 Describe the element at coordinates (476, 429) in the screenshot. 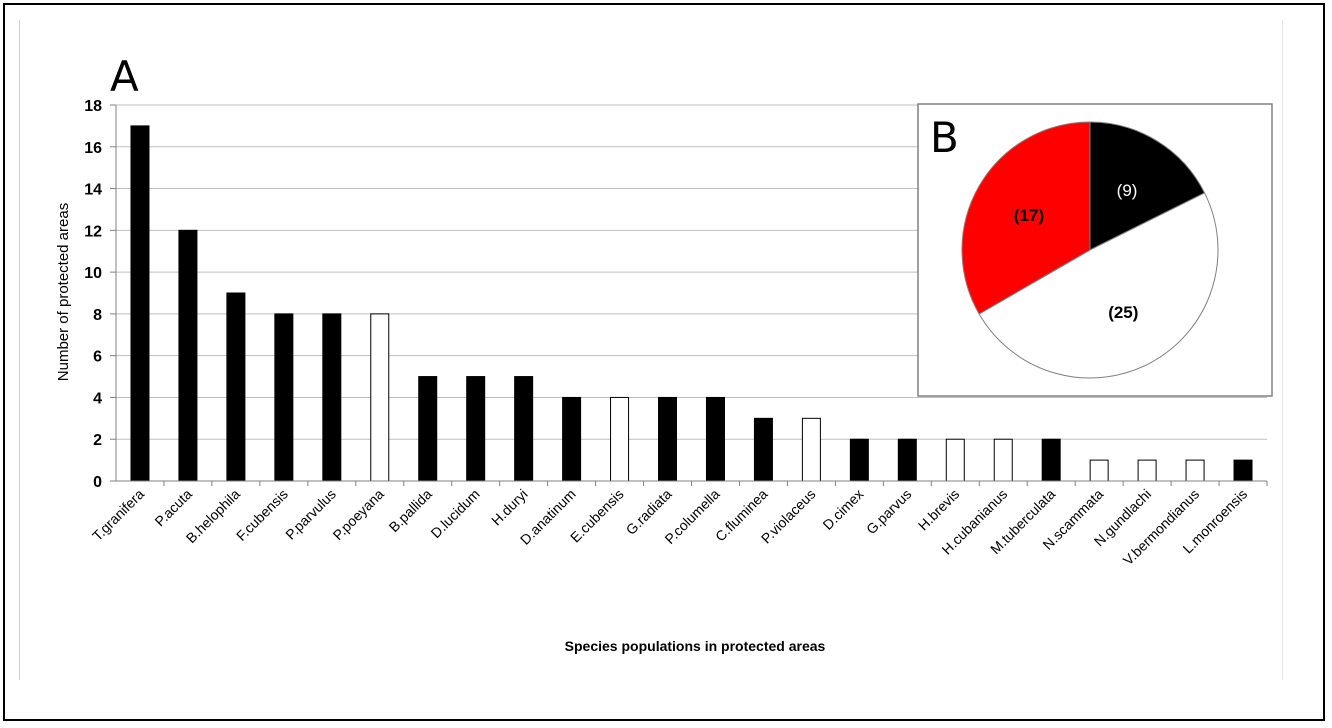

I see `bar-d-lucidum` at that location.